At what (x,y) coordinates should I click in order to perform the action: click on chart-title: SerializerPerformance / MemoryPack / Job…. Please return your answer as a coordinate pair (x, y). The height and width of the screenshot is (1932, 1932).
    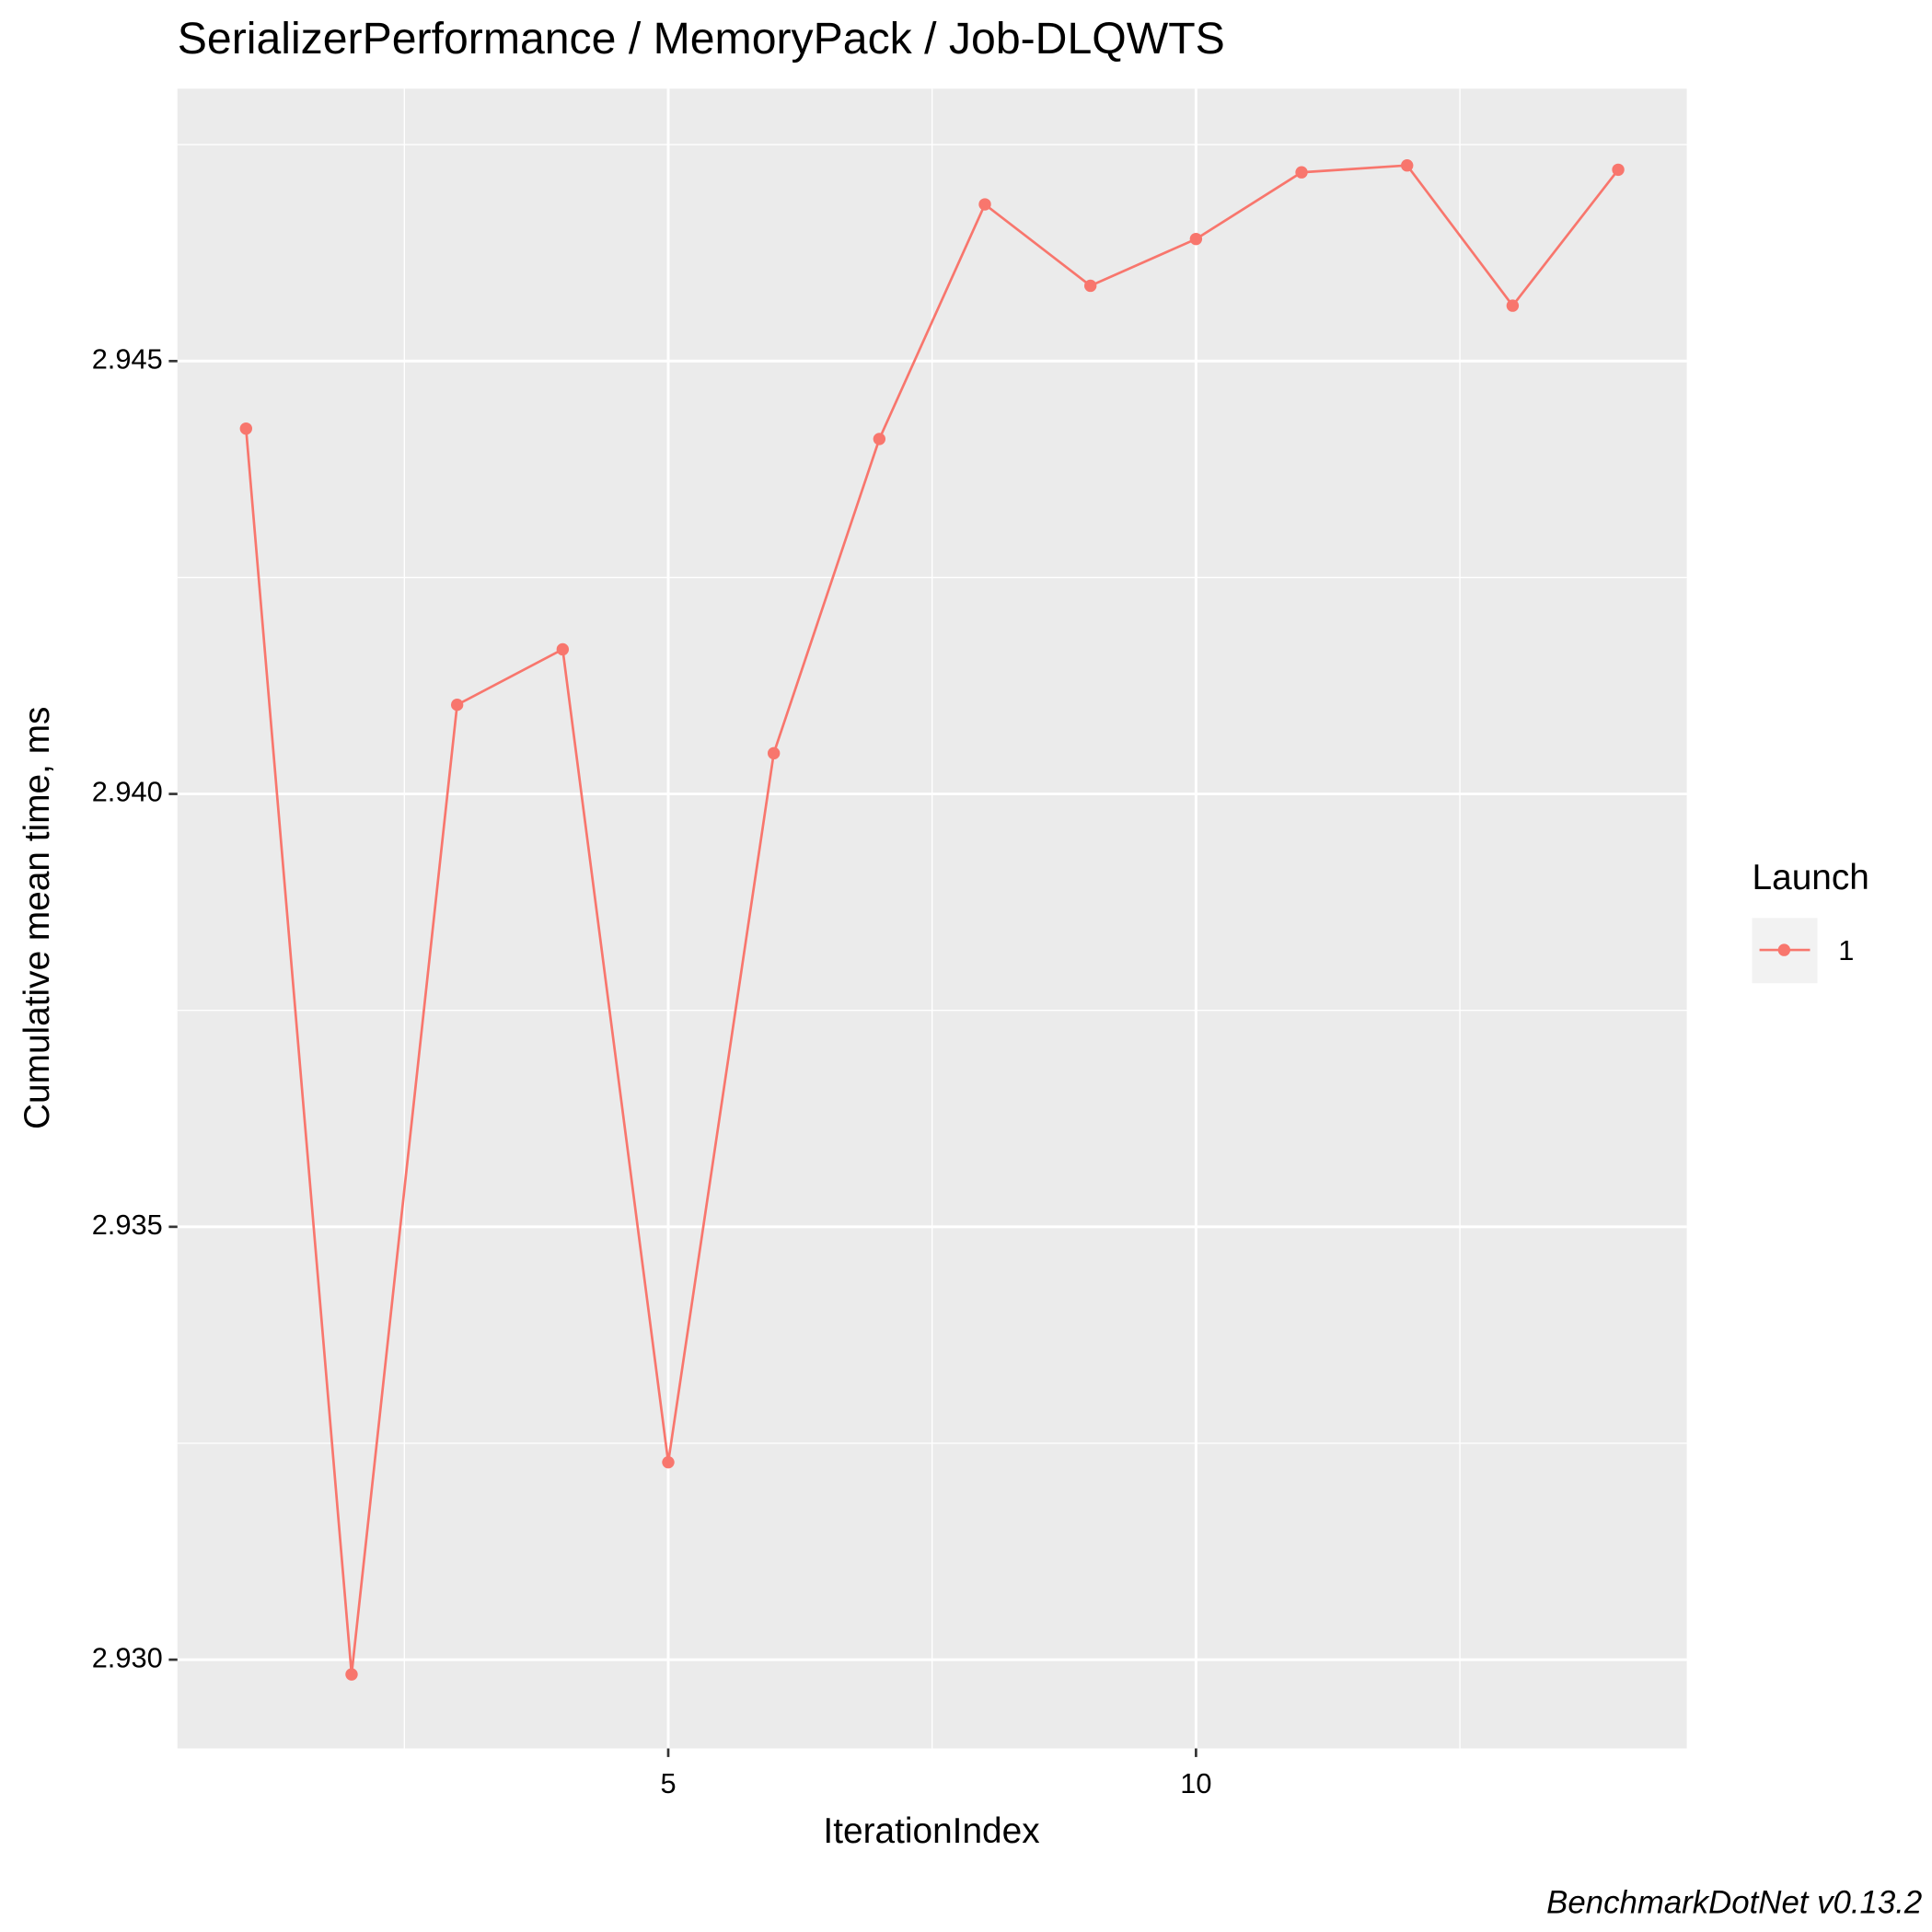
    Looking at the image, I should click on (702, 39).